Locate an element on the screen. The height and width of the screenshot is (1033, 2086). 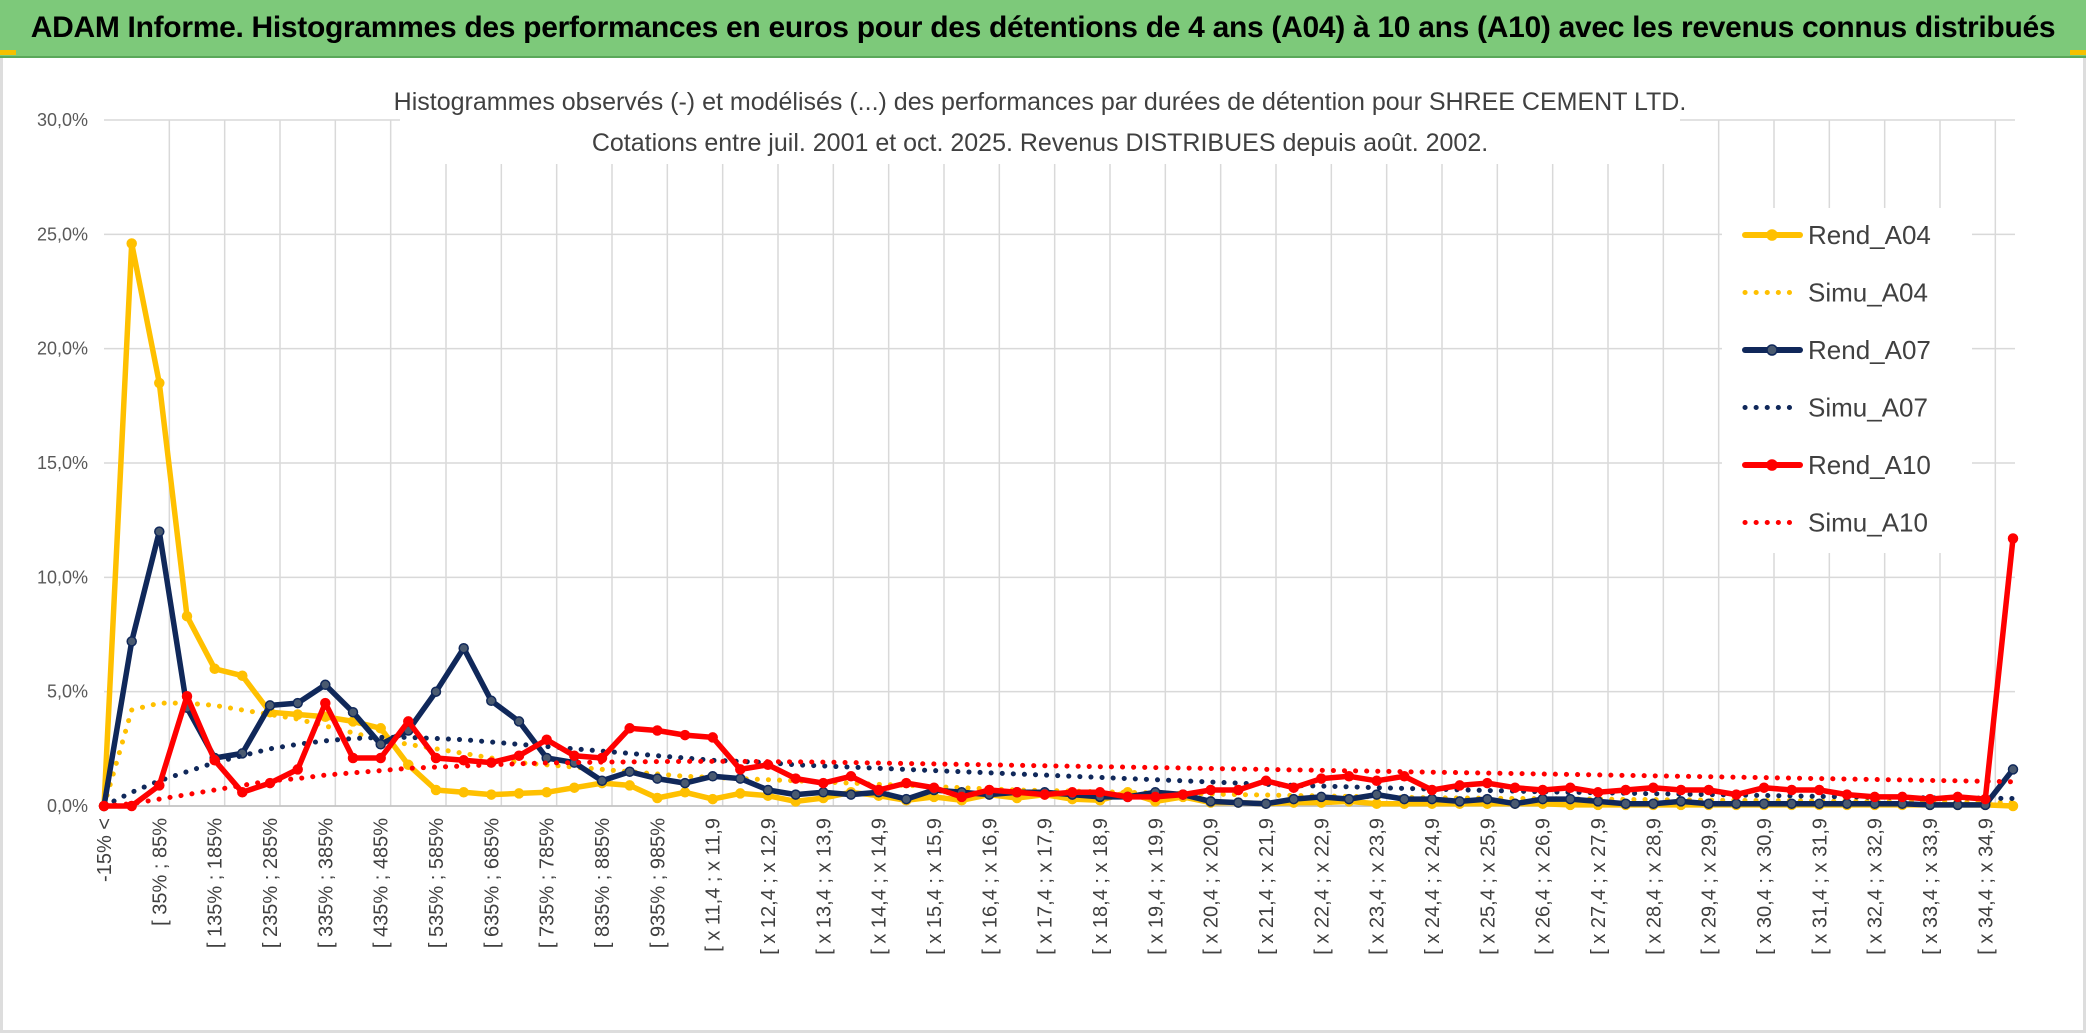
x-tick-label: [ 635% ; 685% is located at coordinates (492, 883).